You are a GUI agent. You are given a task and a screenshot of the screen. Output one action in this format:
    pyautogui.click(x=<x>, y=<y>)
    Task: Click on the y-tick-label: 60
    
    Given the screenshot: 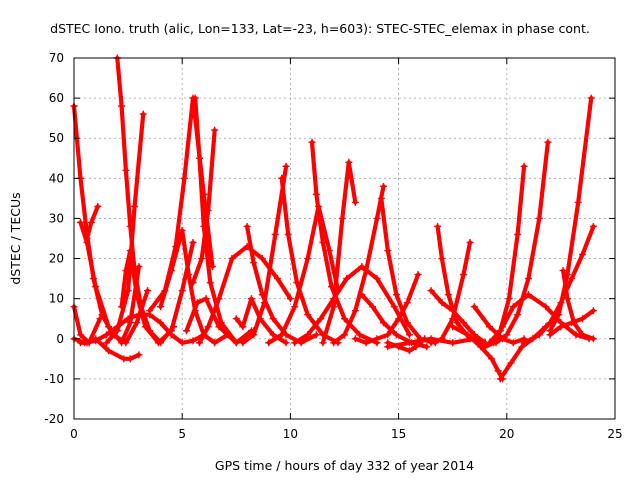 What is the action you would take?
    pyautogui.click(x=56, y=98)
    